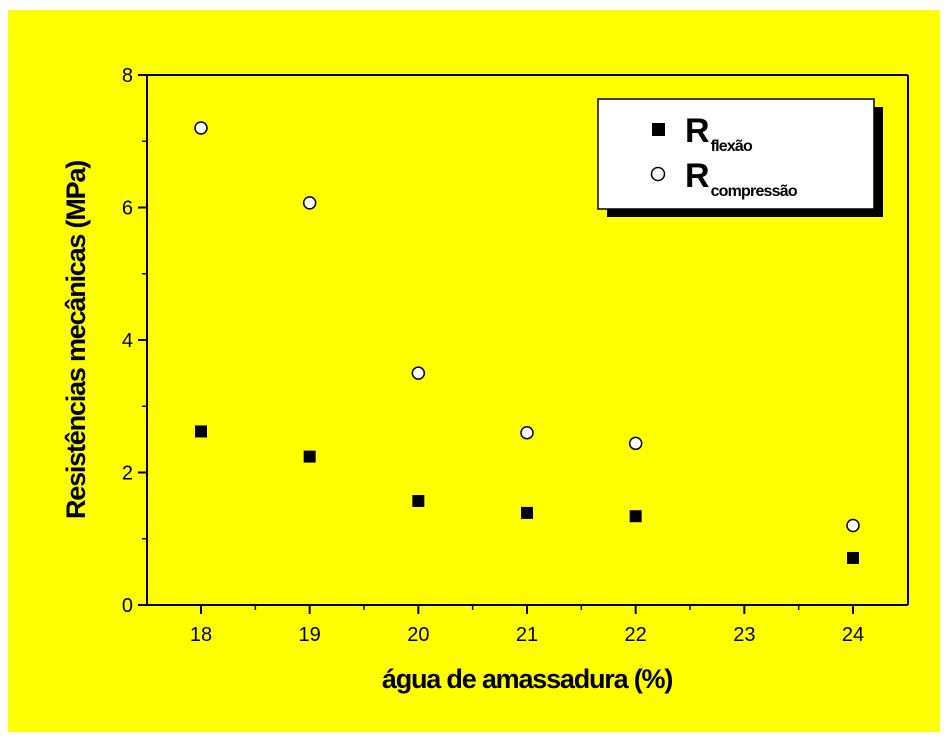  I want to click on legend-label-compressao-sub: compressão, so click(754, 191).